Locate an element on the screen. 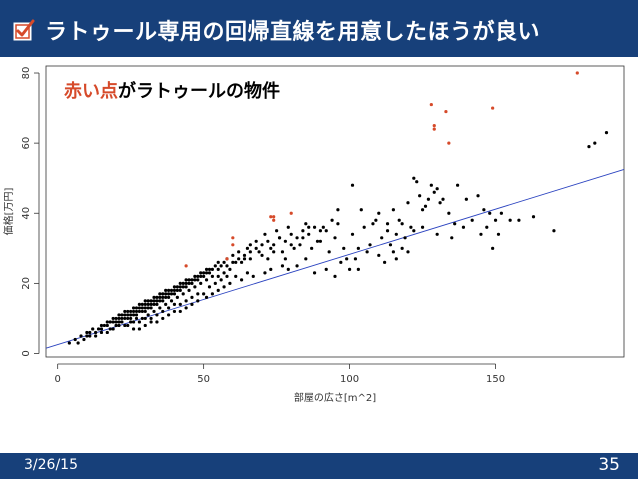  slide-header: ラトゥール専用の回帰直線を用意したほうが良い is located at coordinates (319, 28).